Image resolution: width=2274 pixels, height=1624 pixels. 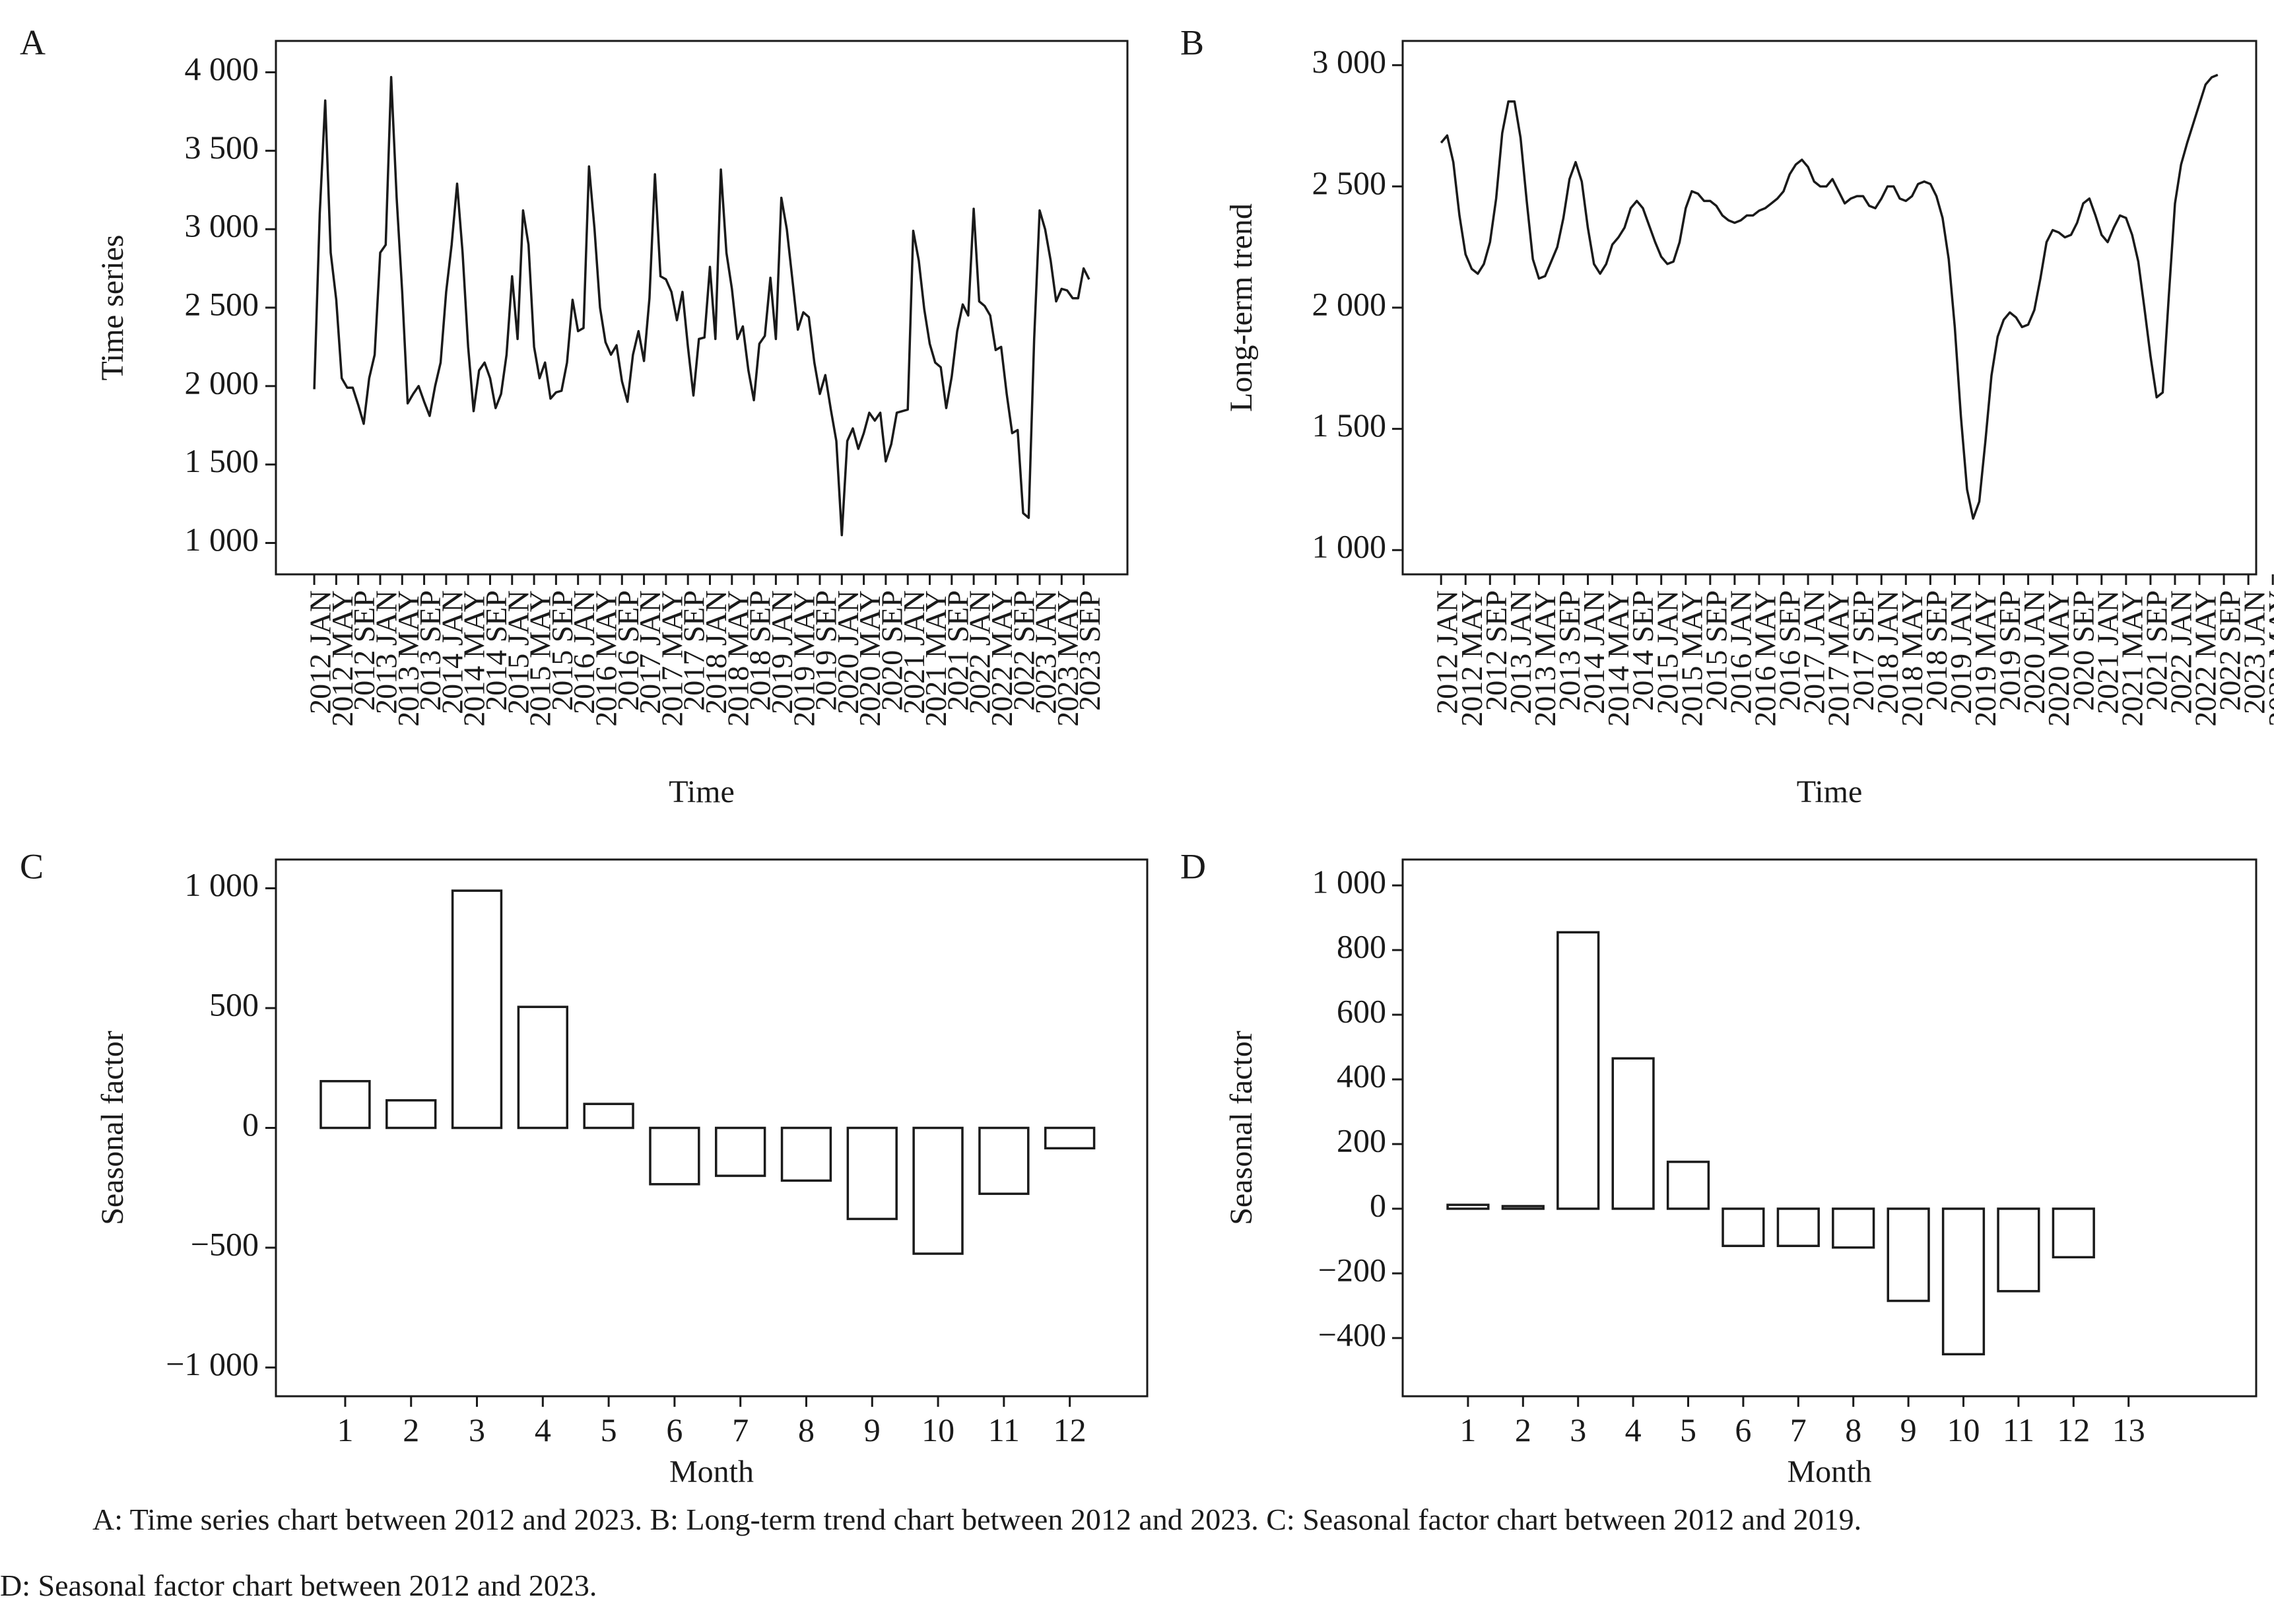 What do you see at coordinates (606, 658) in the screenshot?
I see `x-tick-label: 2016 MAY` at bounding box center [606, 658].